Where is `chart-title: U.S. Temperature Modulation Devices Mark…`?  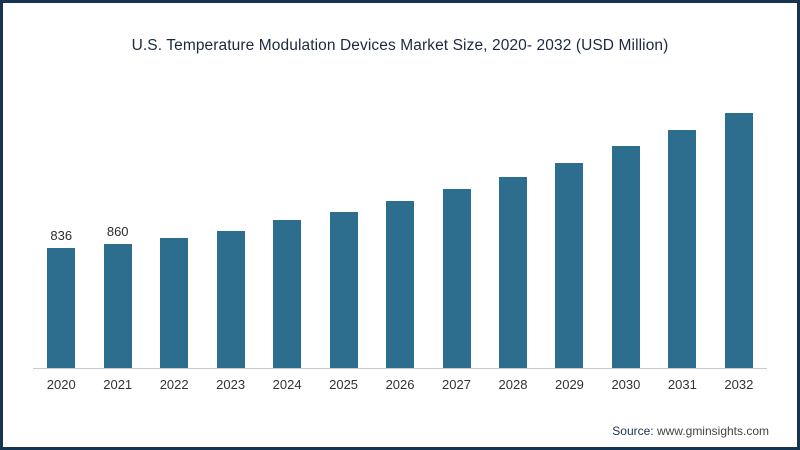
chart-title: U.S. Temperature Modulation Devices Mark… is located at coordinates (400, 45).